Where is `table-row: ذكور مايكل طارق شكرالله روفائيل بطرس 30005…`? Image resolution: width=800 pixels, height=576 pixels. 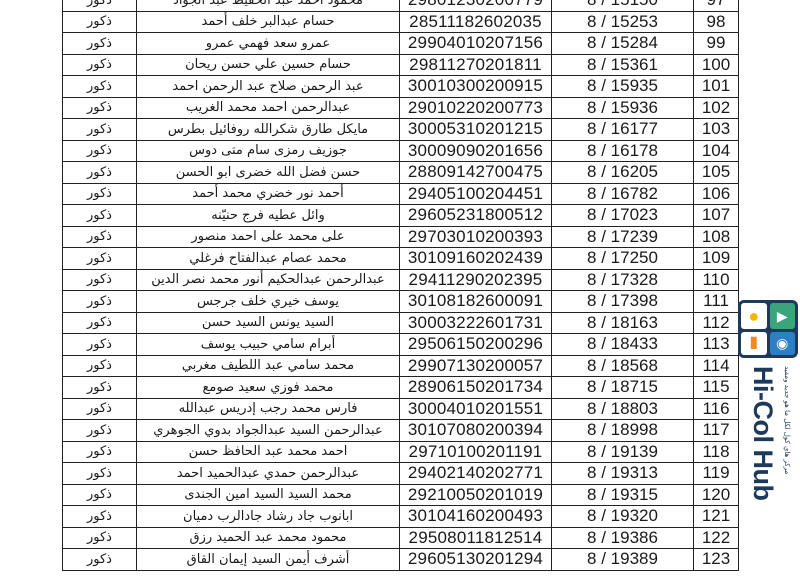 table-row: ذكور مايكل طارق شكرالله روفائيل بطرس 30005… is located at coordinates (400, 129).